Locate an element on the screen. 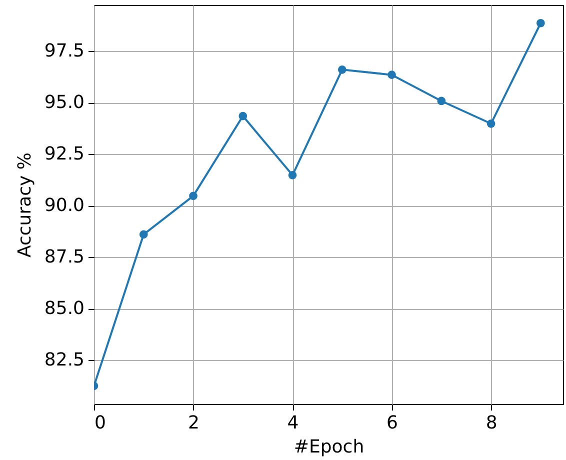 This screenshot has height=460, width=566. x-tick-label: 0 is located at coordinates (100, 423).